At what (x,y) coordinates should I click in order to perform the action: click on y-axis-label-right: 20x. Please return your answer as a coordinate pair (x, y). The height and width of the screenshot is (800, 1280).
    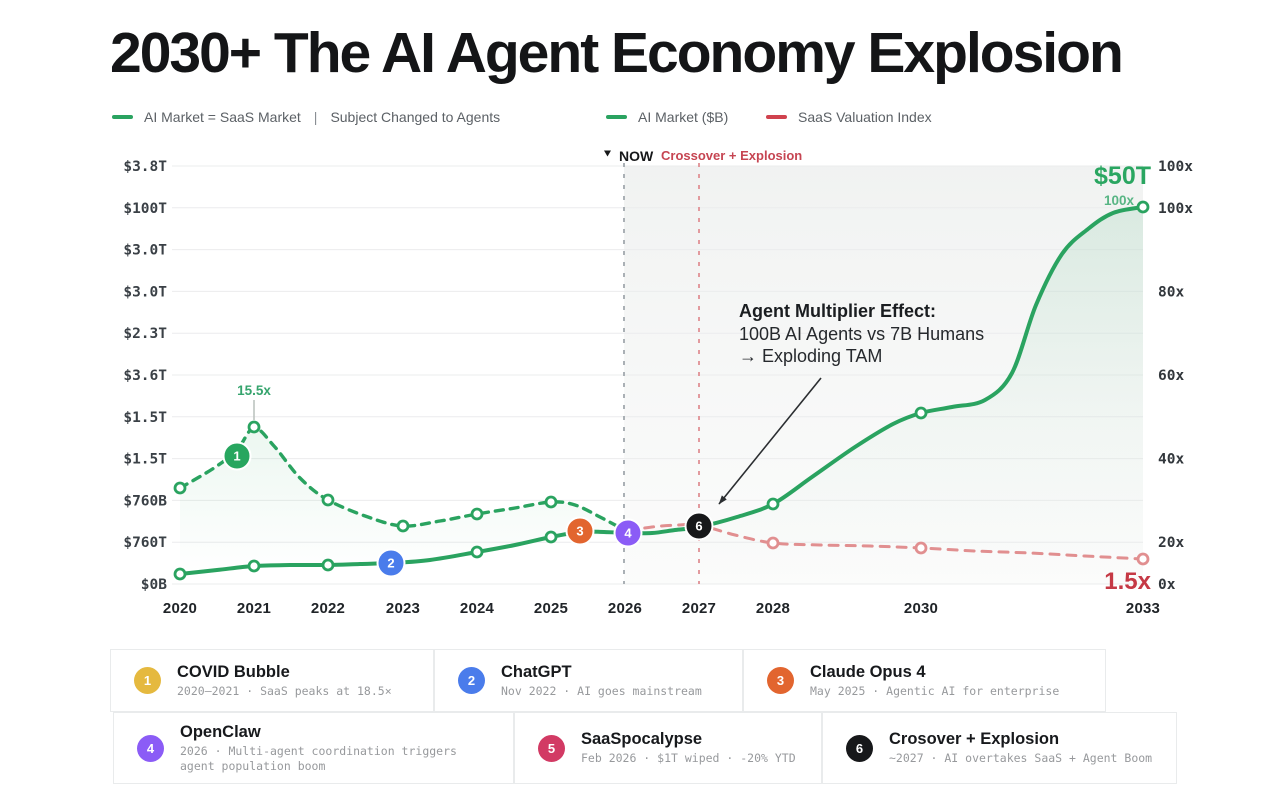
    Looking at the image, I should click on (1171, 543).